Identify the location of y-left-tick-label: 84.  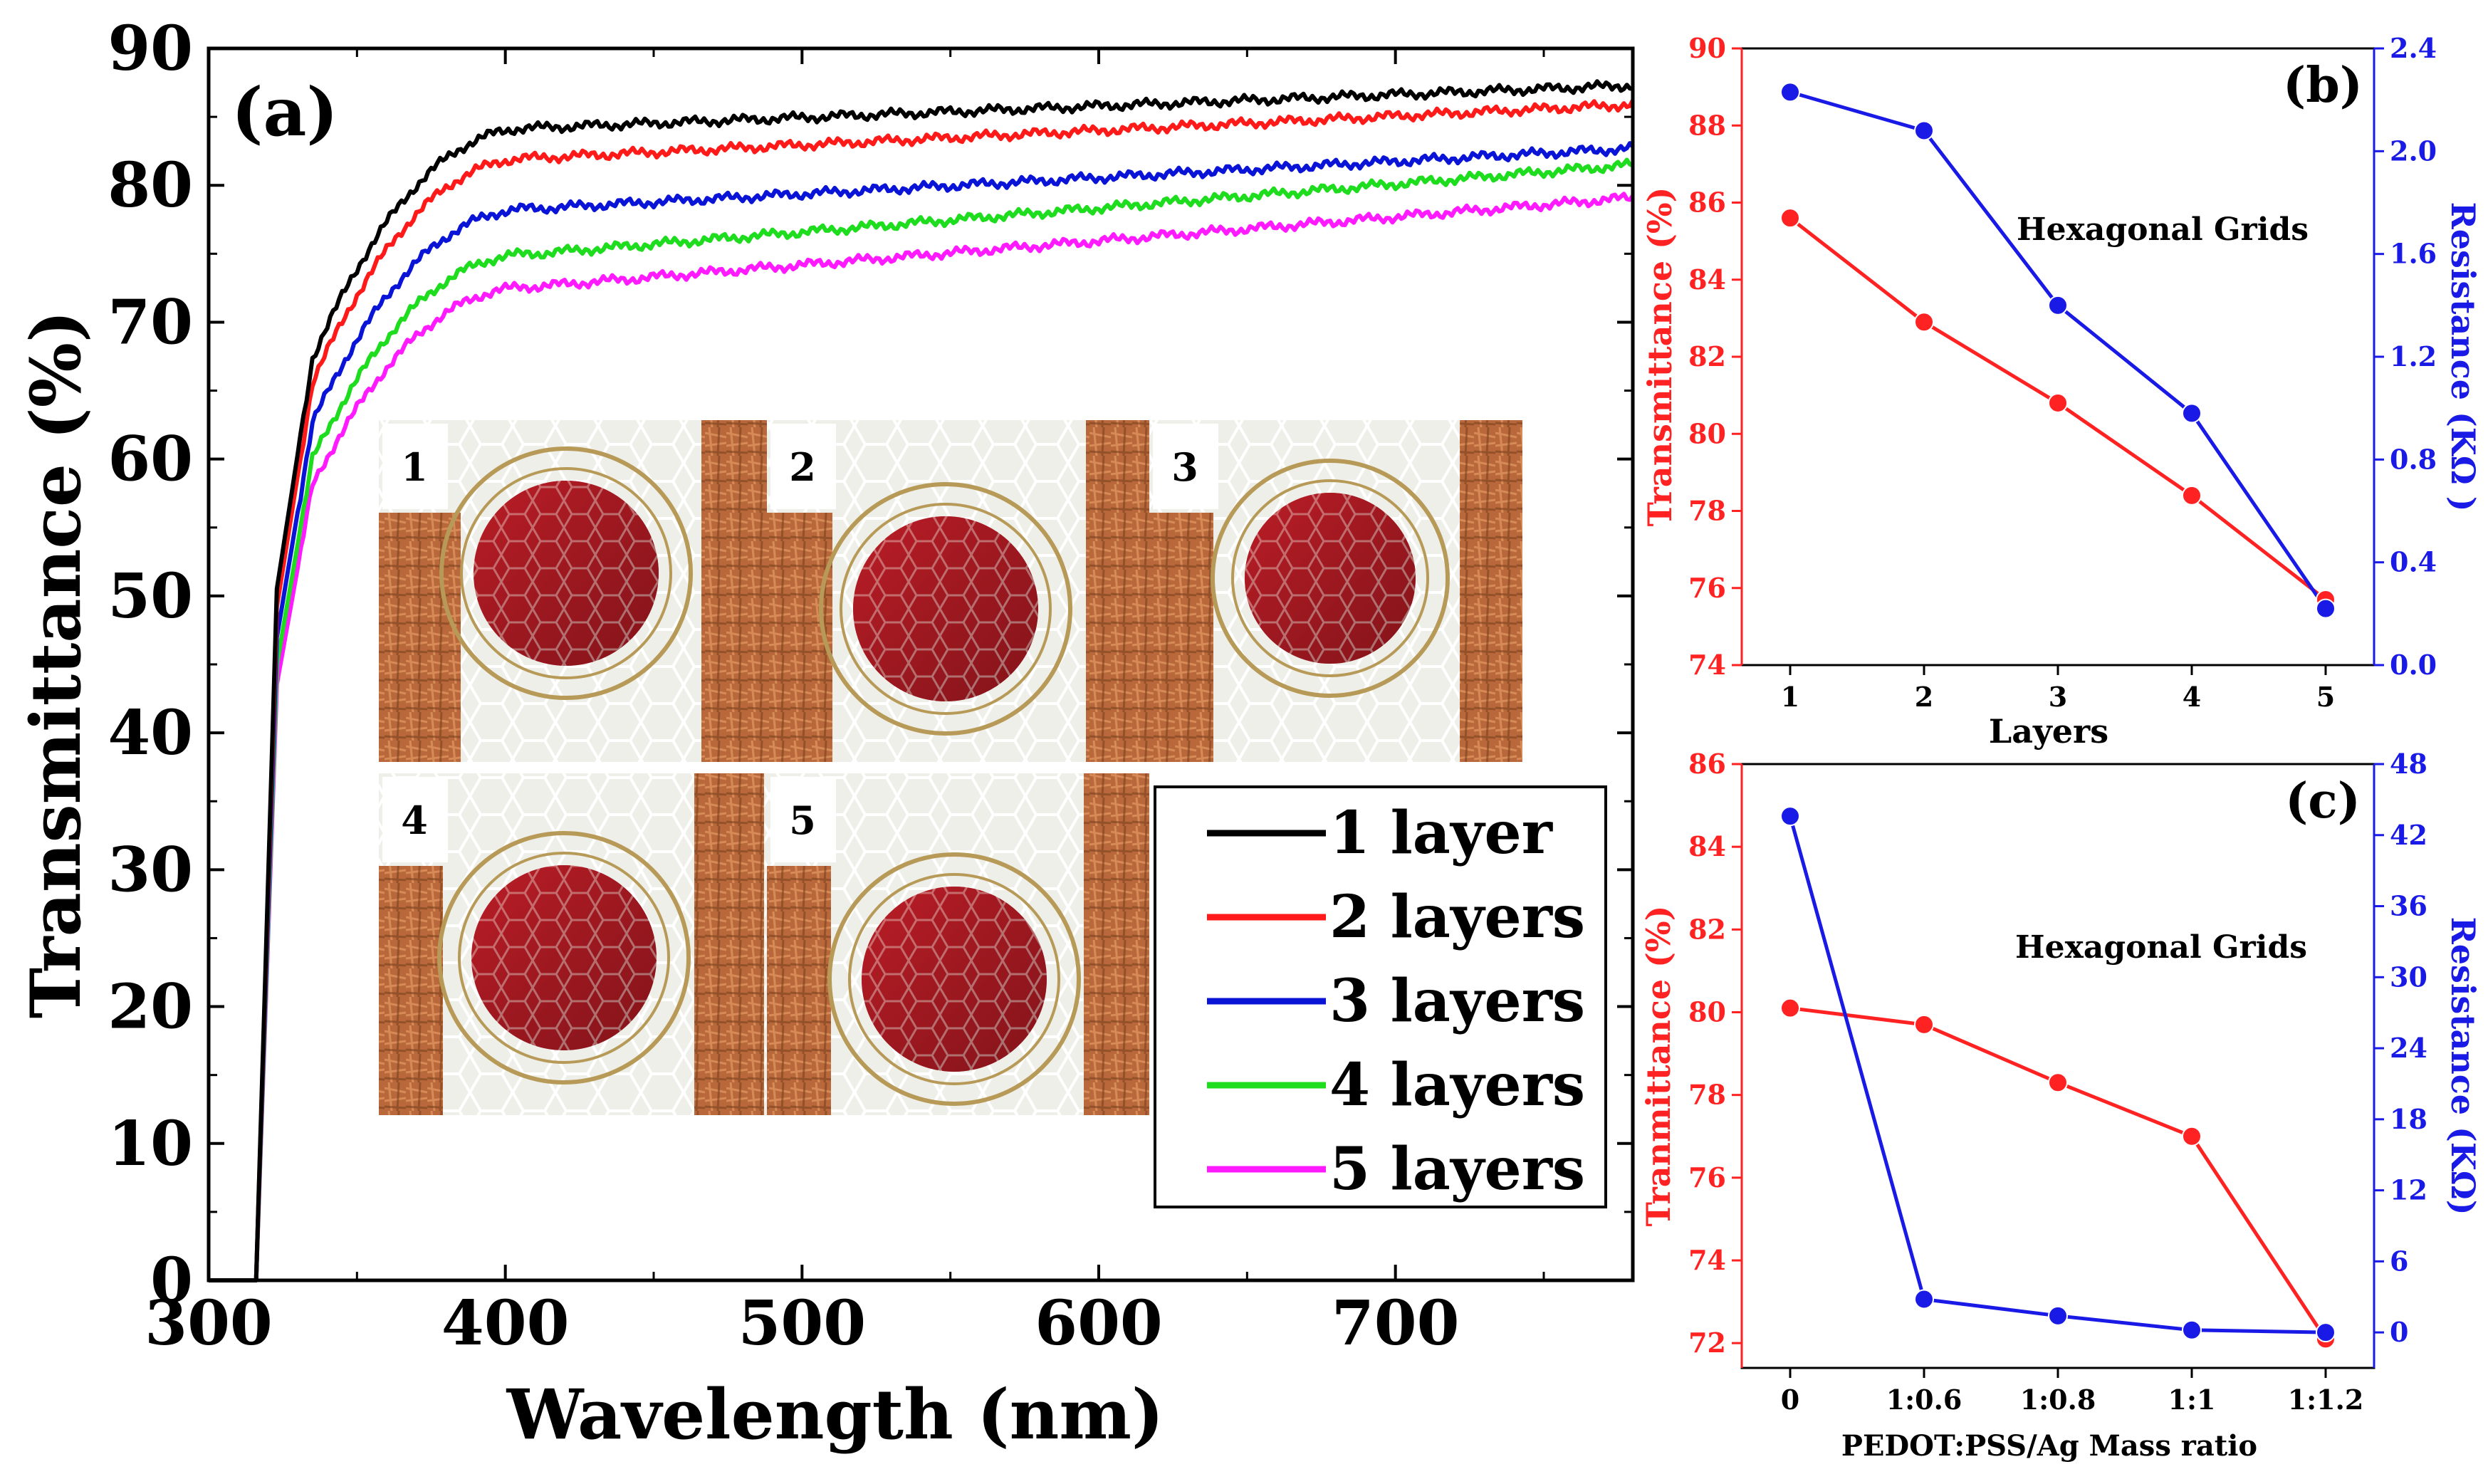
(1707, 846).